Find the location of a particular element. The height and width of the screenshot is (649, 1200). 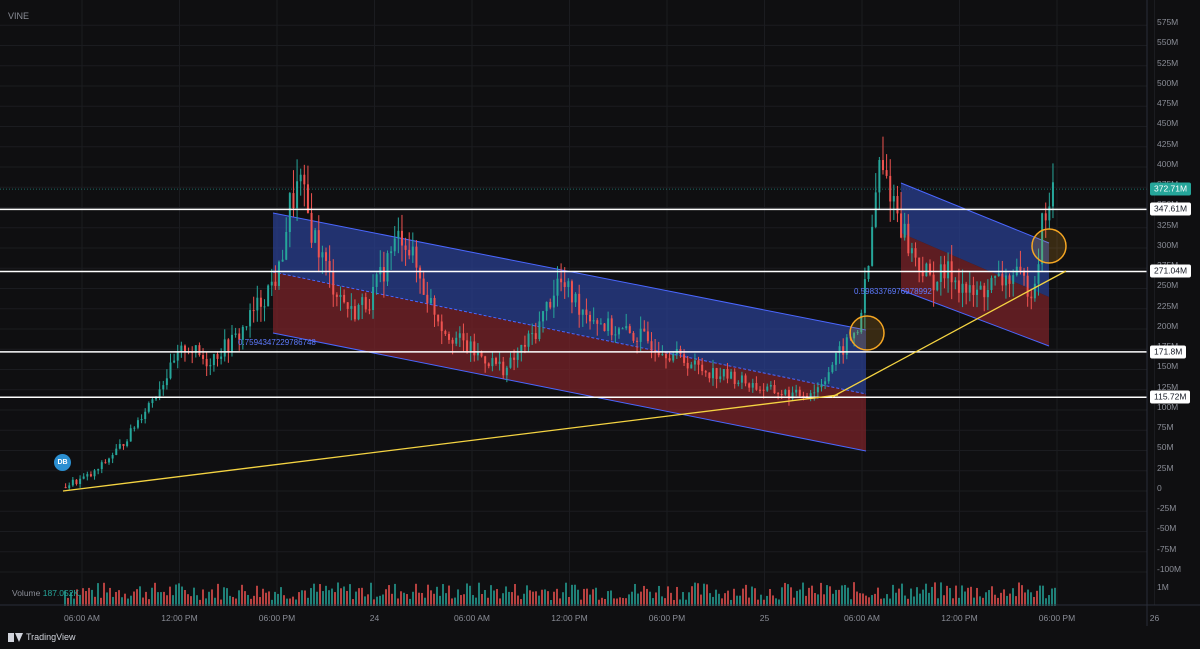

price-tick: 50M is located at coordinates (1165, 447).